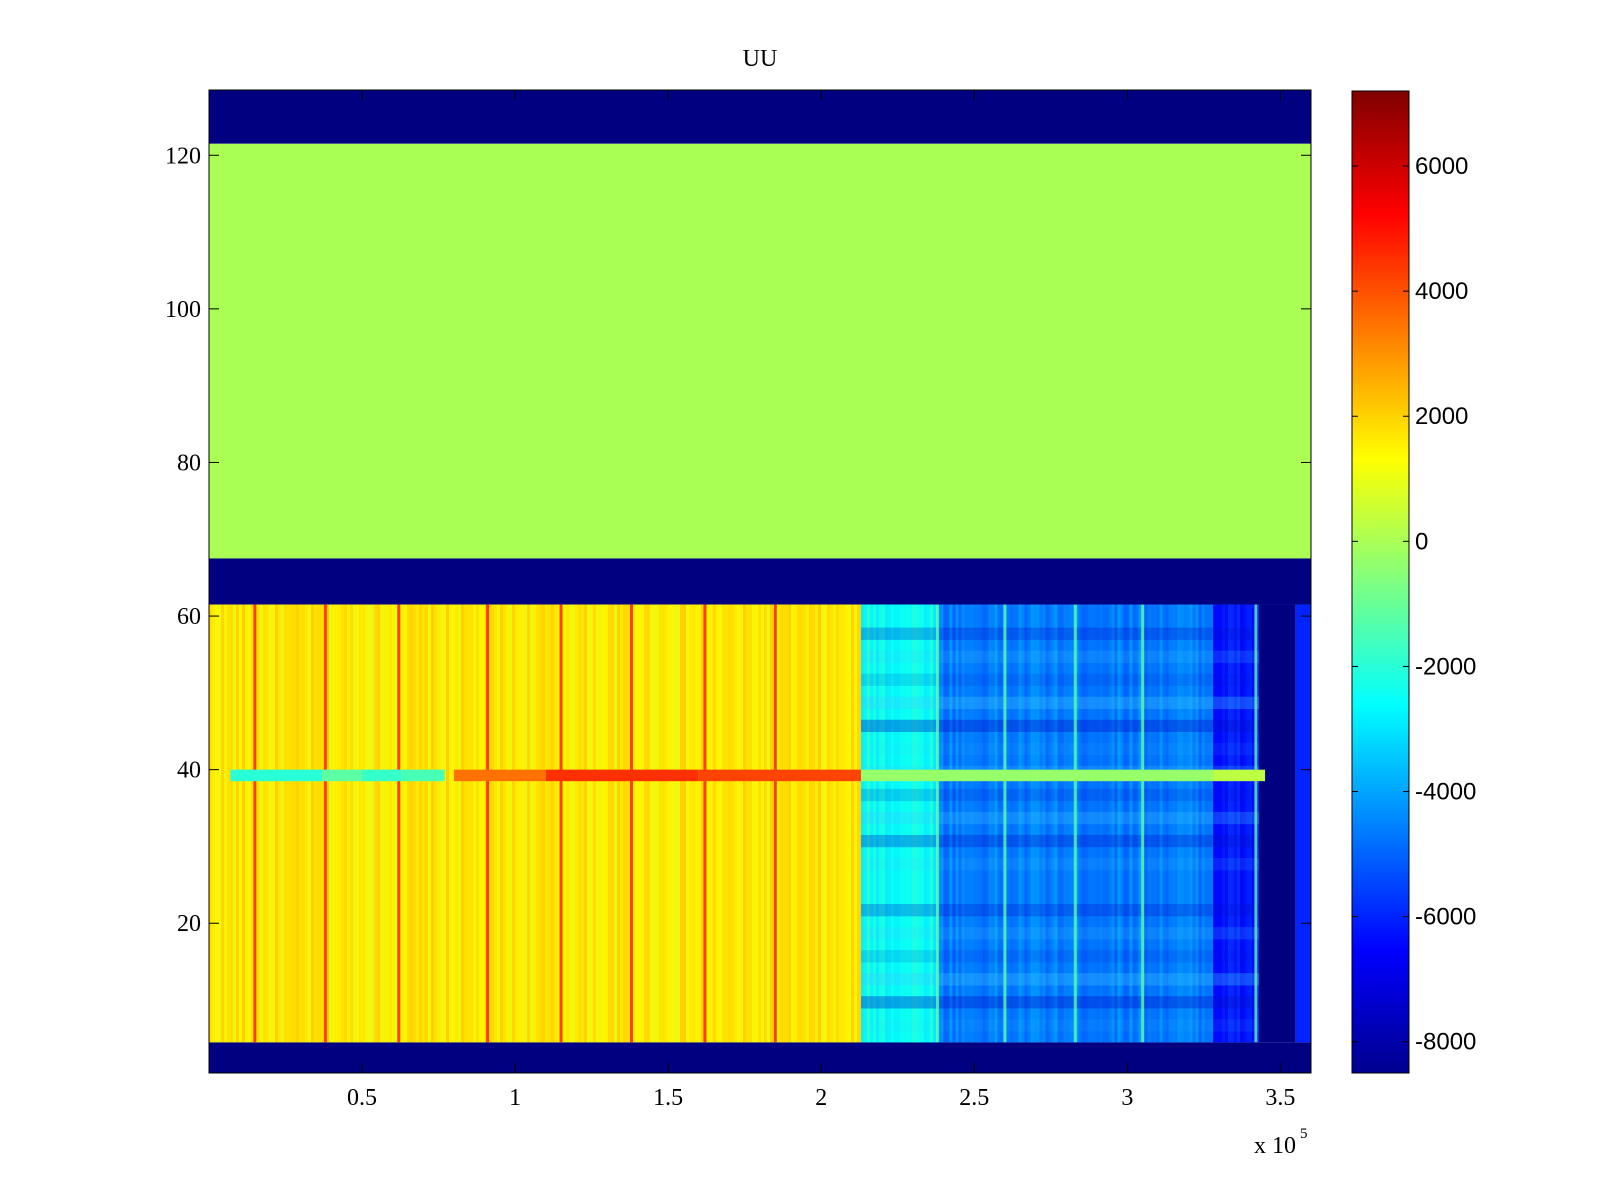  What do you see at coordinates (515, 1098) in the screenshot?
I see `x-tick-label: 1` at bounding box center [515, 1098].